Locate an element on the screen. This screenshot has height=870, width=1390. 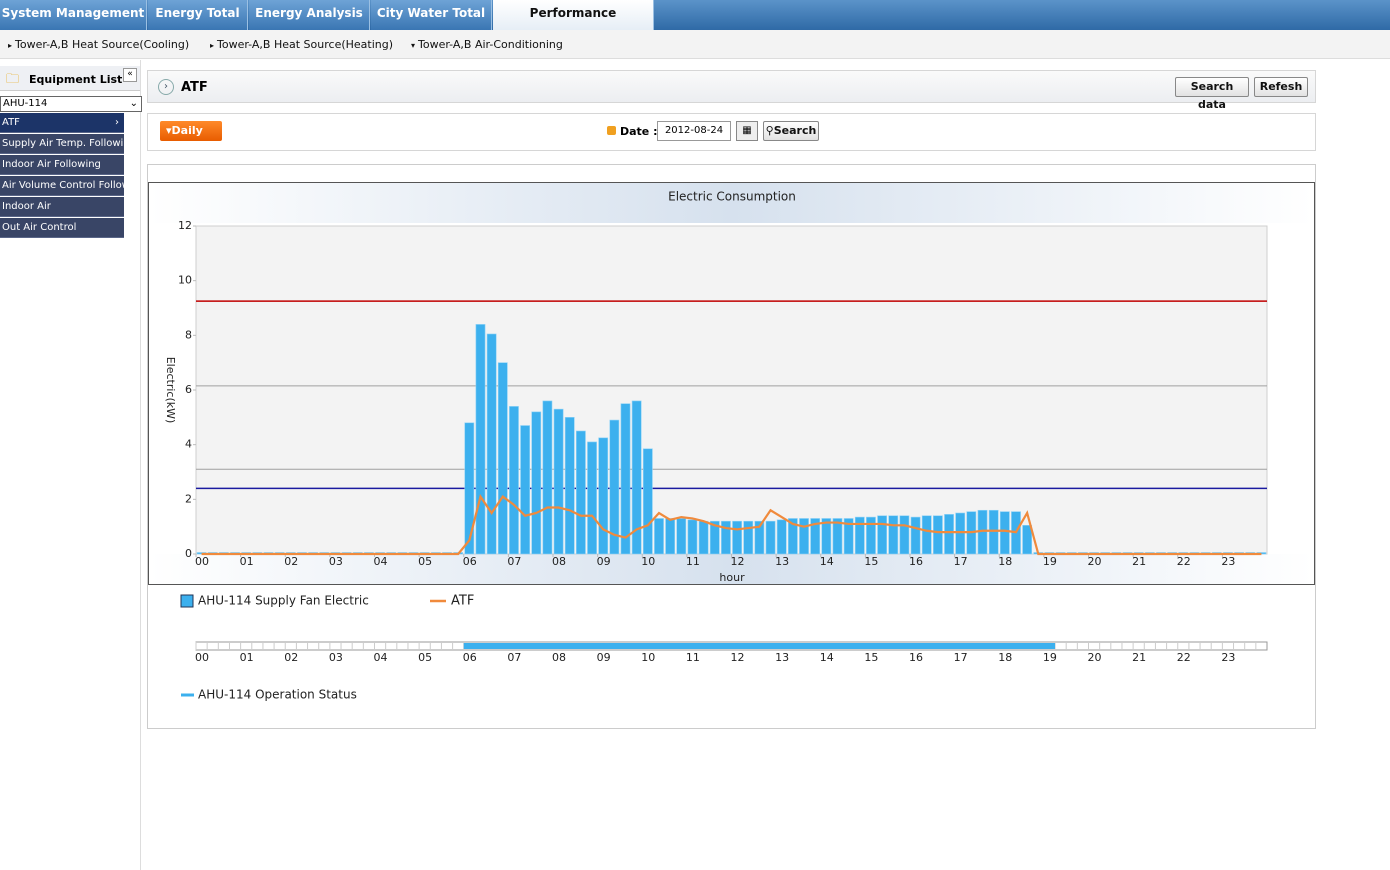
refresh-button: Refesh is located at coordinates (1281, 87).